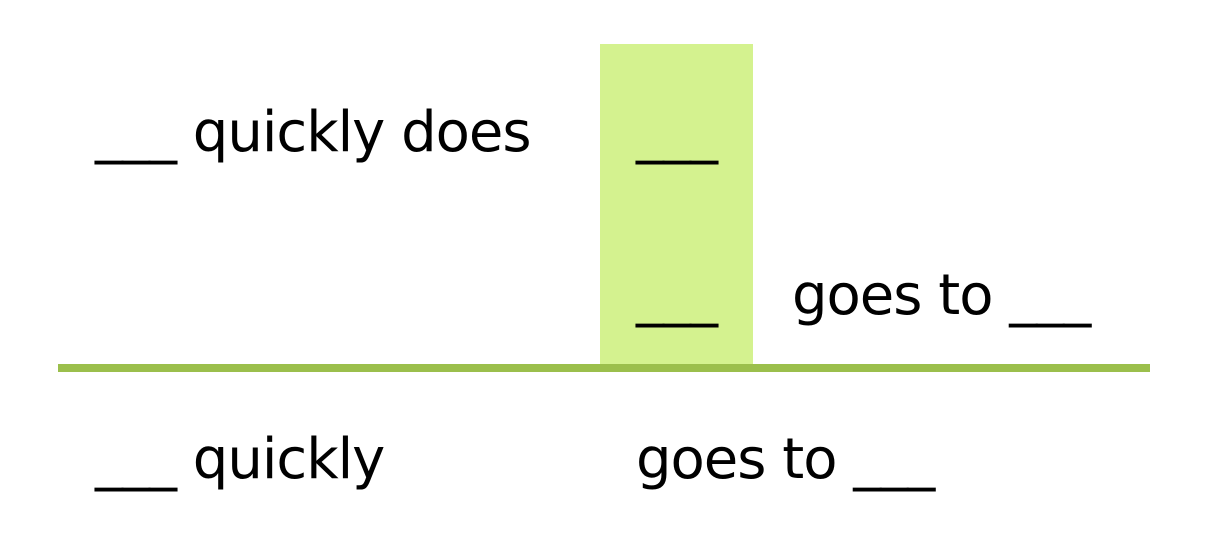 Image resolution: width=1220 pixels, height=550 pixels. Describe the element at coordinates (313, 132) in the screenshot. I see `top-row1-left-phrase: ___ quickly does` at that location.